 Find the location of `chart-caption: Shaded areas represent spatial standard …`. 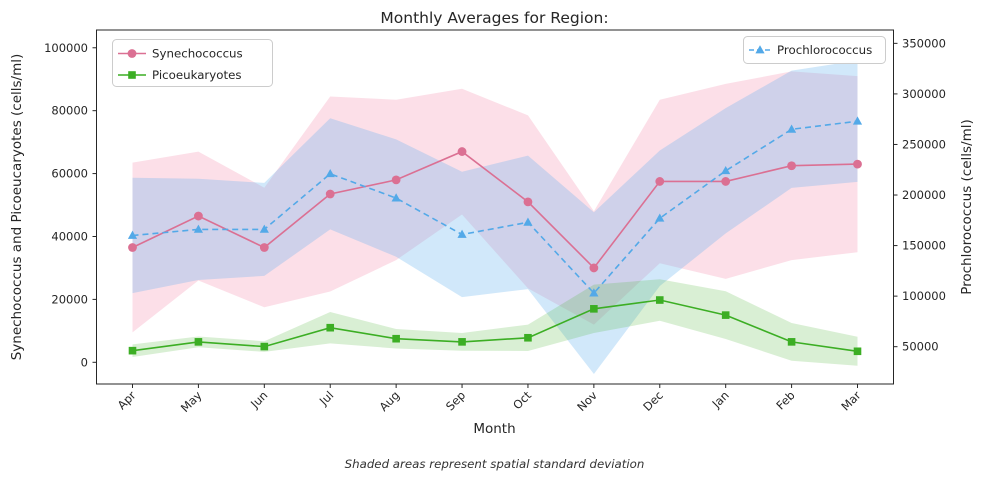

chart-caption: Shaded areas represent spatial standard … is located at coordinates (494, 464).